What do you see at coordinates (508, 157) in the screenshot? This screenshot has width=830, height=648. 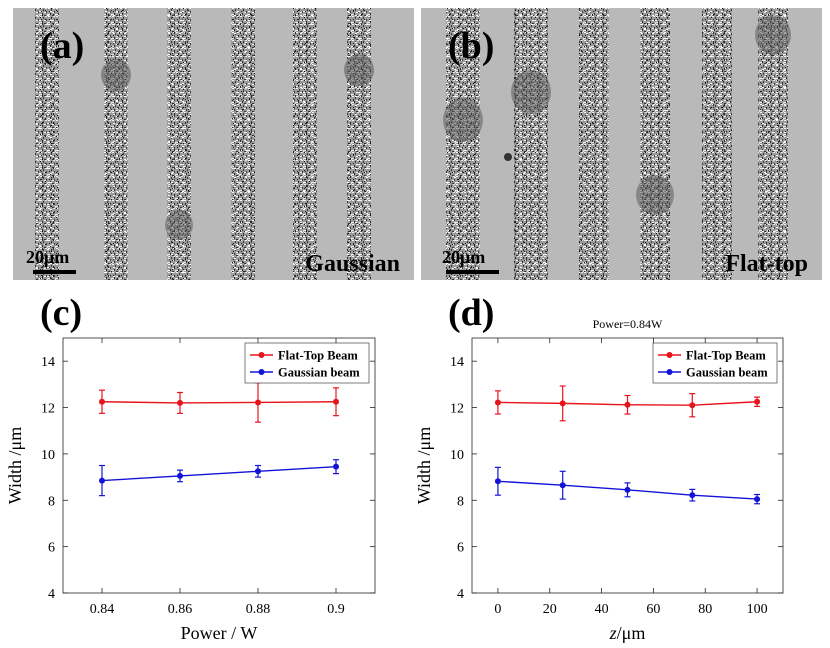 I see `surface-defect` at bounding box center [508, 157].